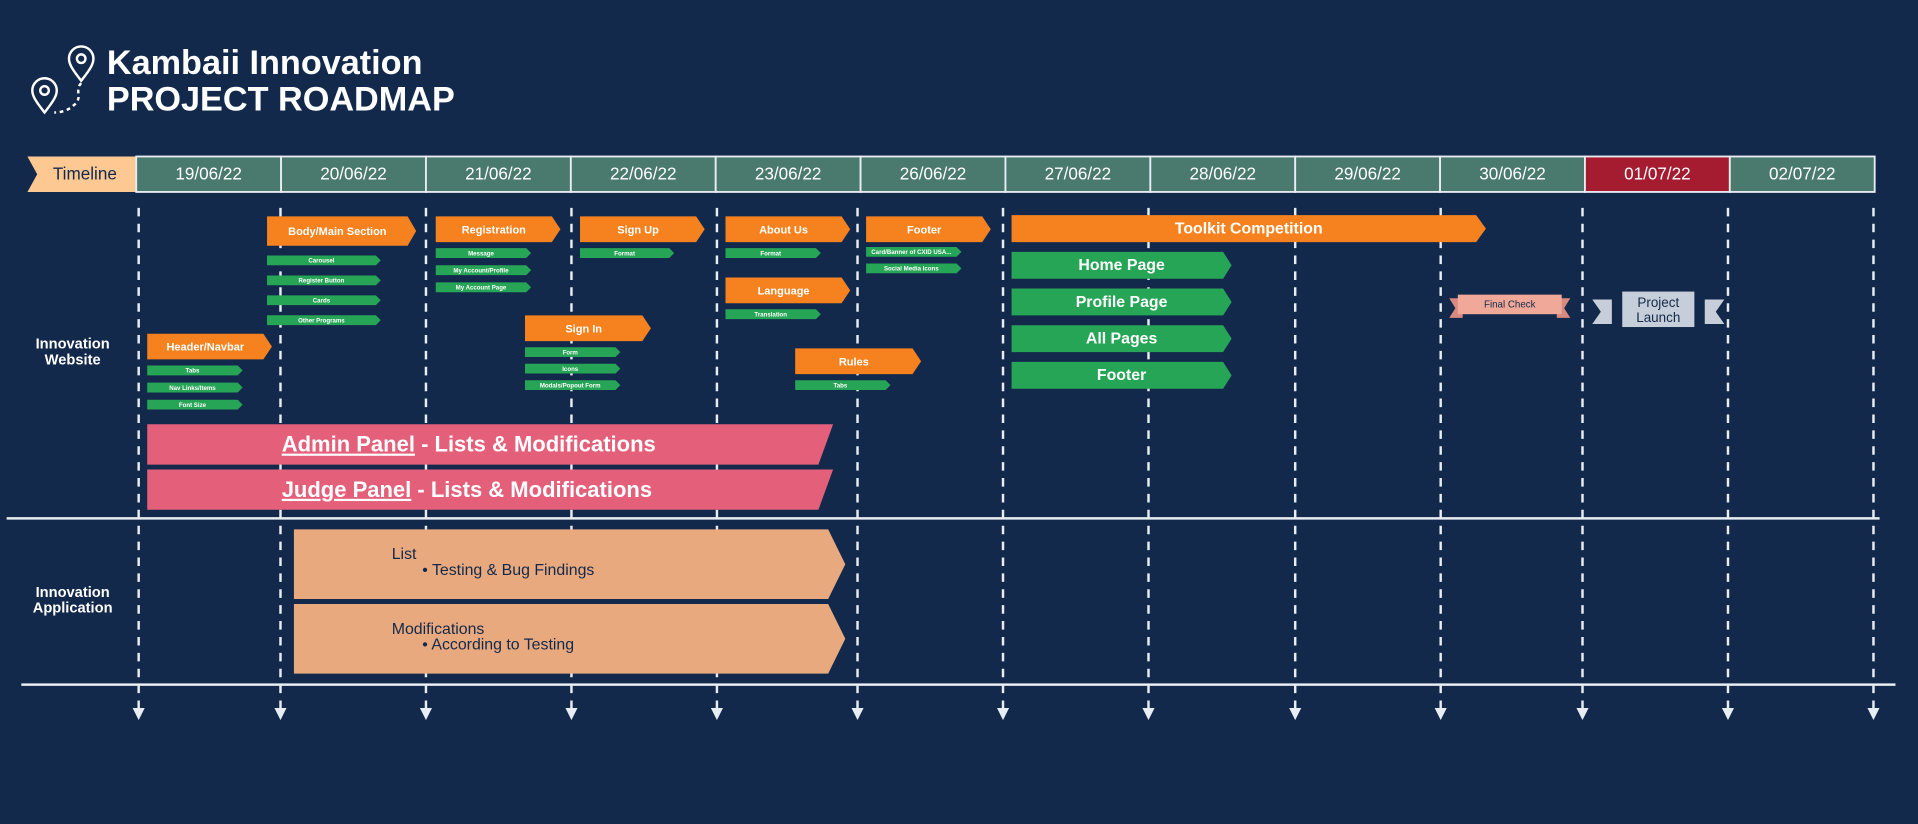  I want to click on subtask-label: Modals/Popout Form, so click(570, 385).